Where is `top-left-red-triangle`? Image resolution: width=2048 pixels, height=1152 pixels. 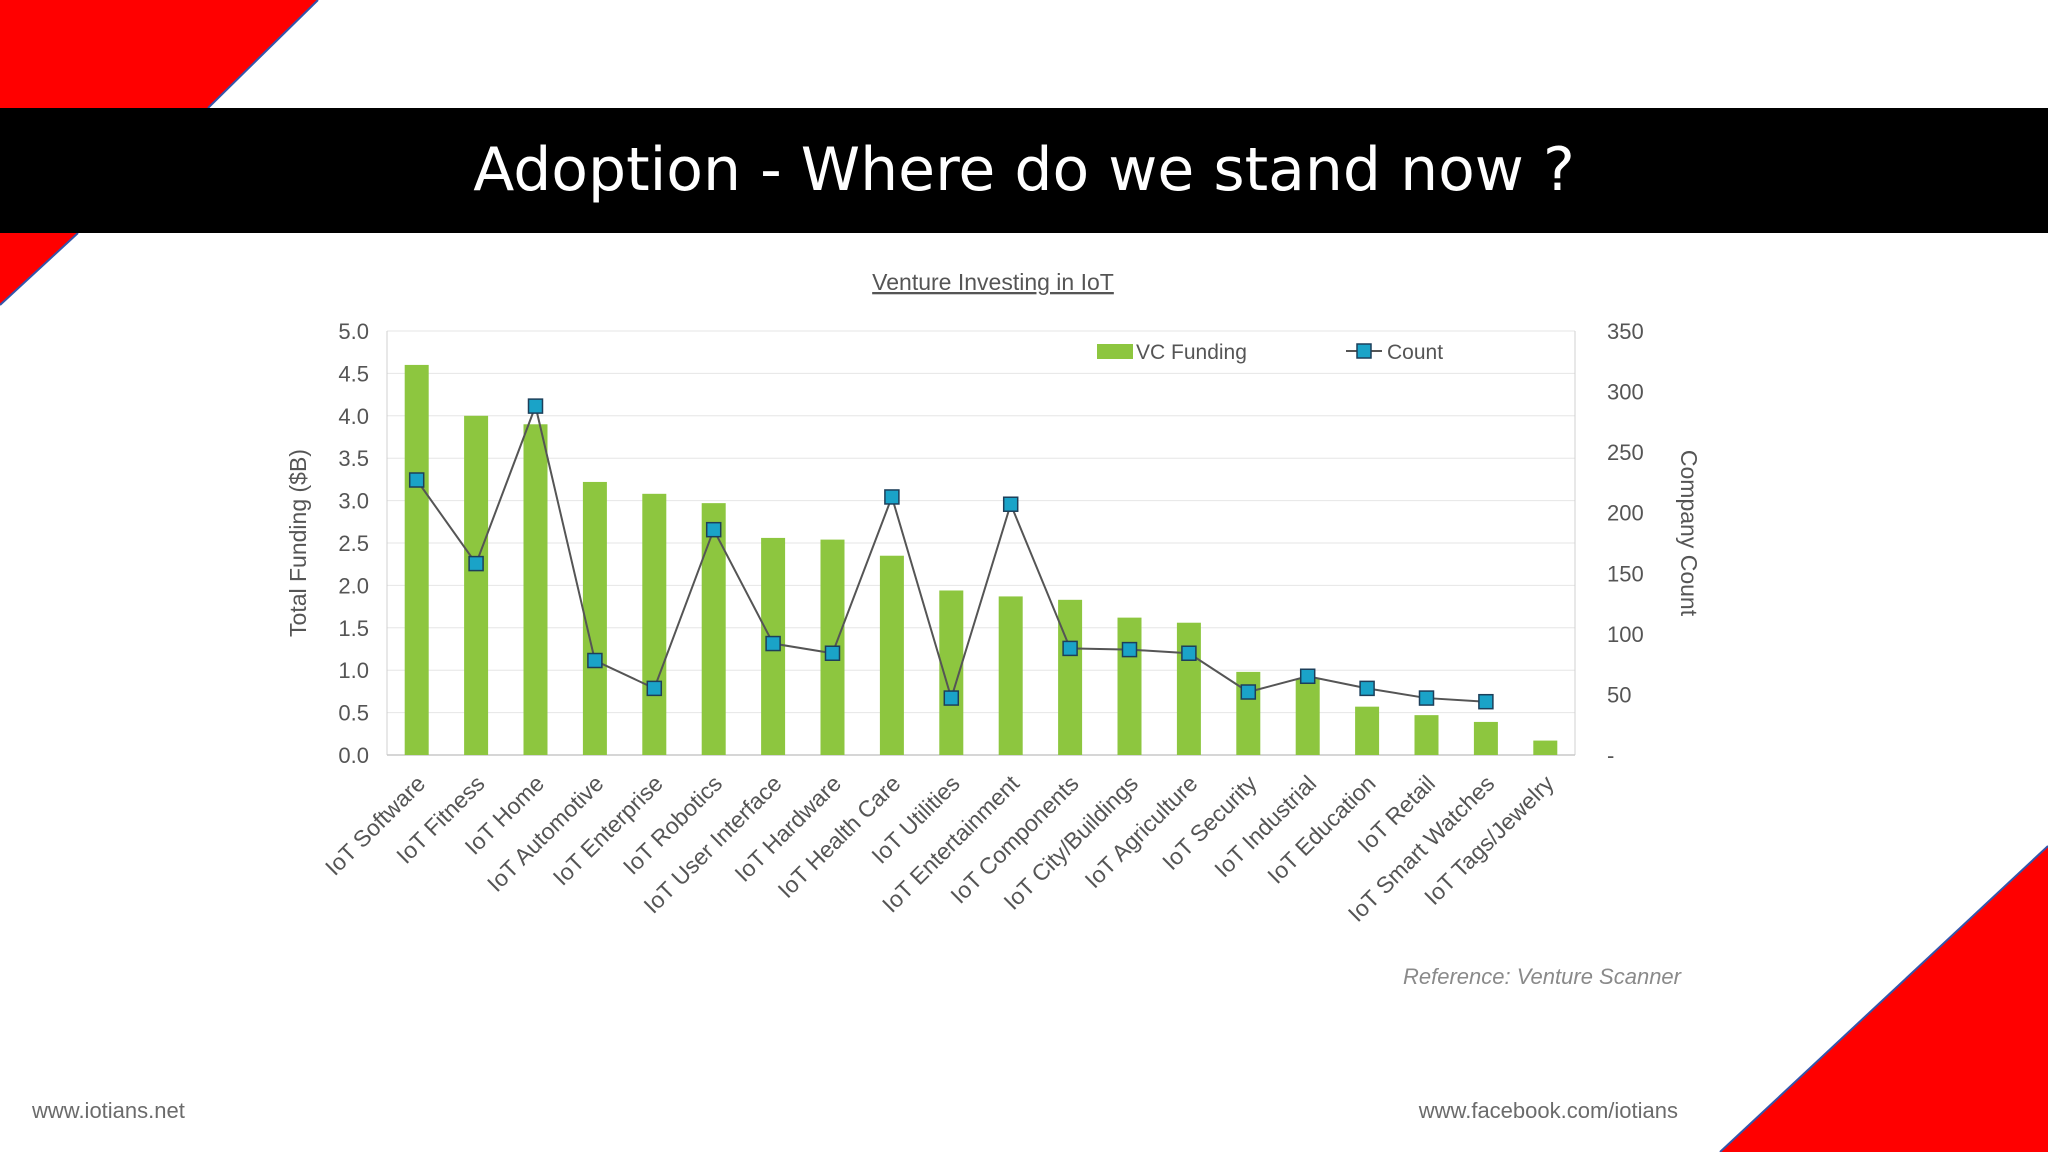
top-left-red-triangle is located at coordinates (159, 54).